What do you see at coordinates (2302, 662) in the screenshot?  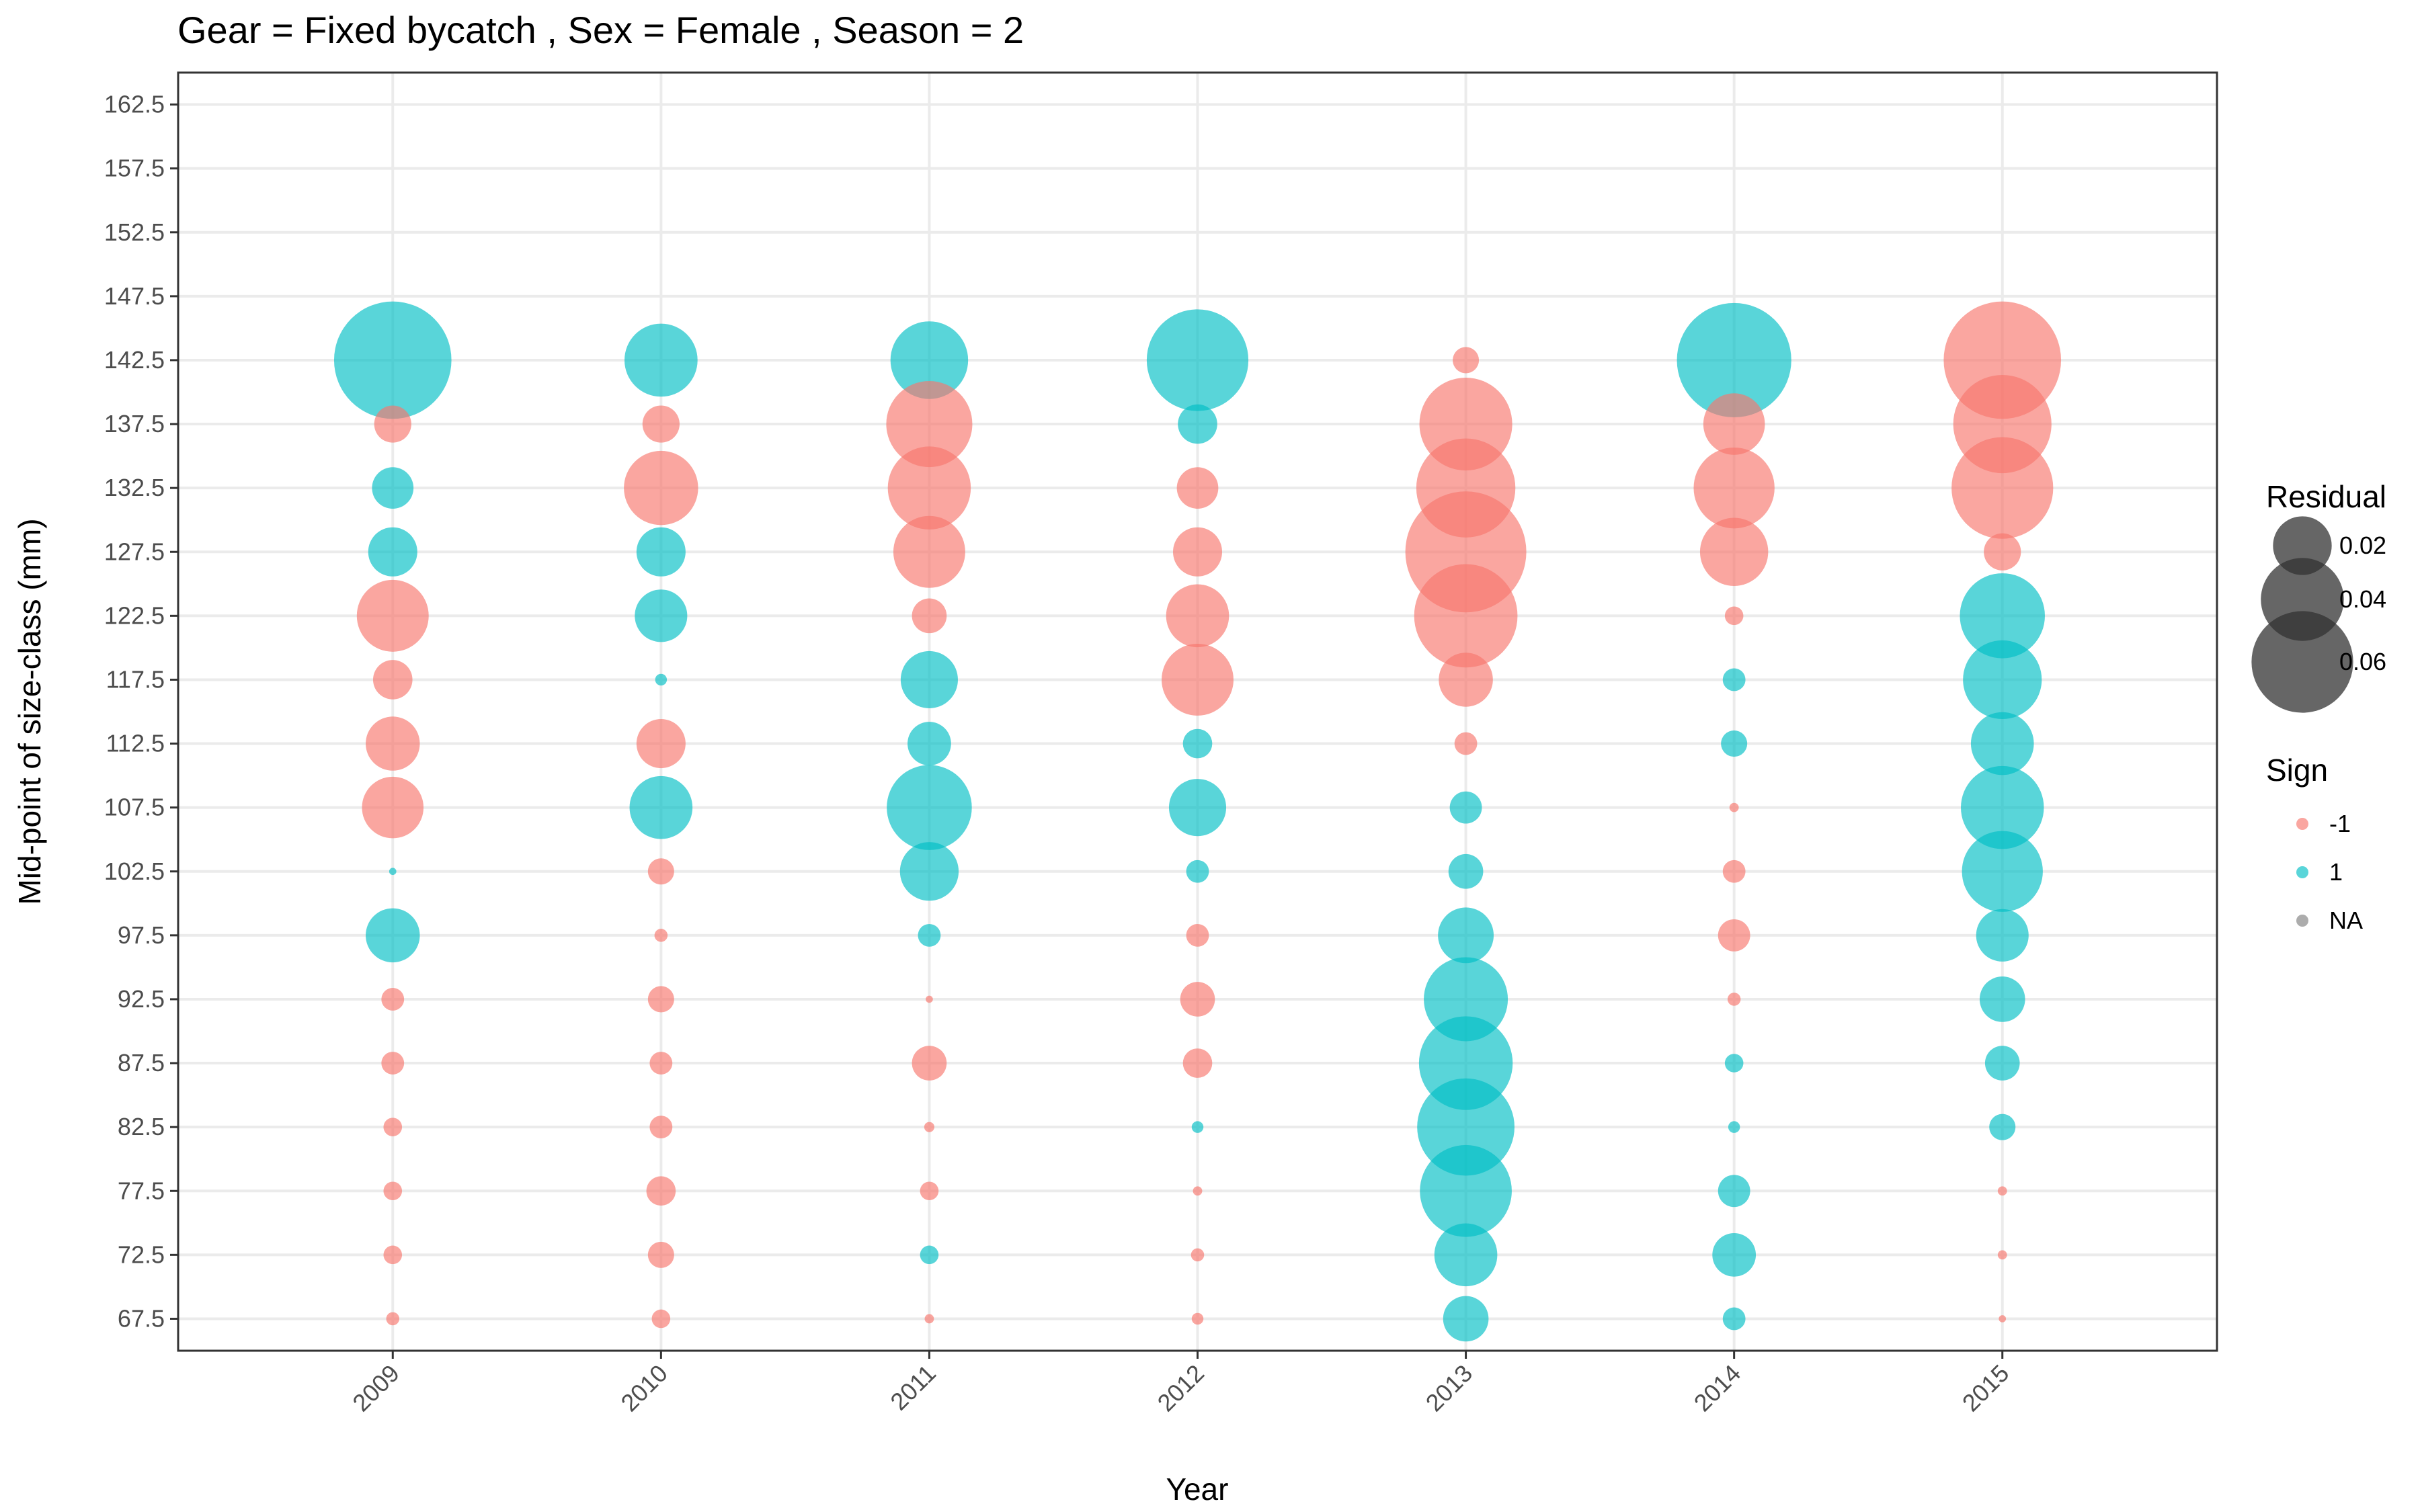 I see `size-legend-key` at bounding box center [2302, 662].